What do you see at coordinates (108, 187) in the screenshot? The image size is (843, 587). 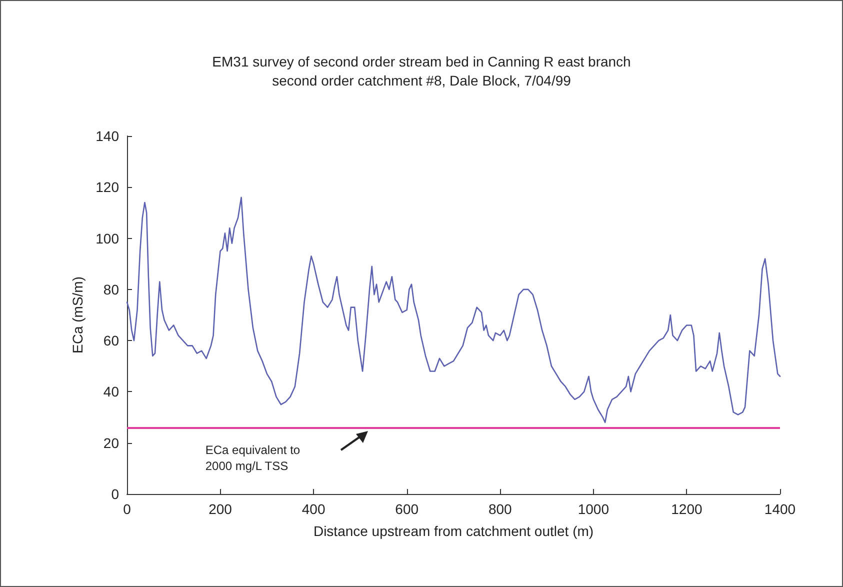 I see `y-tick-label: 120` at bounding box center [108, 187].